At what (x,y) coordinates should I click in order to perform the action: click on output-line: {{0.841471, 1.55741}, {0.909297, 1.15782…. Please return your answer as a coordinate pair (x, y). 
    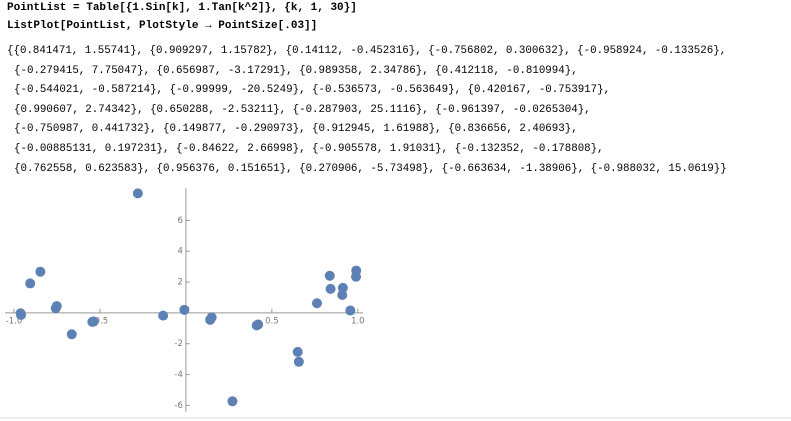
    Looking at the image, I should click on (367, 51).